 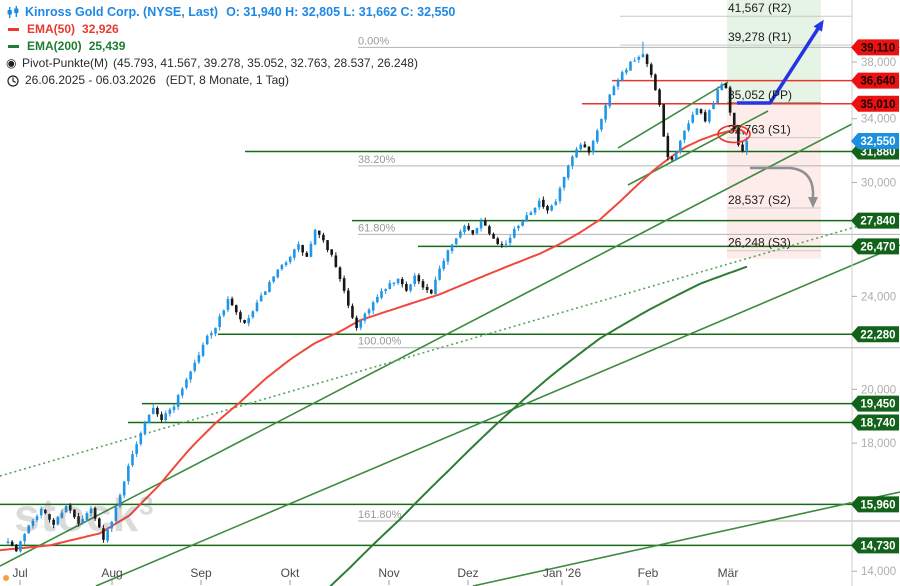 What do you see at coordinates (875, 80) in the screenshot?
I see `price-axis-badge: 36,640` at bounding box center [875, 80].